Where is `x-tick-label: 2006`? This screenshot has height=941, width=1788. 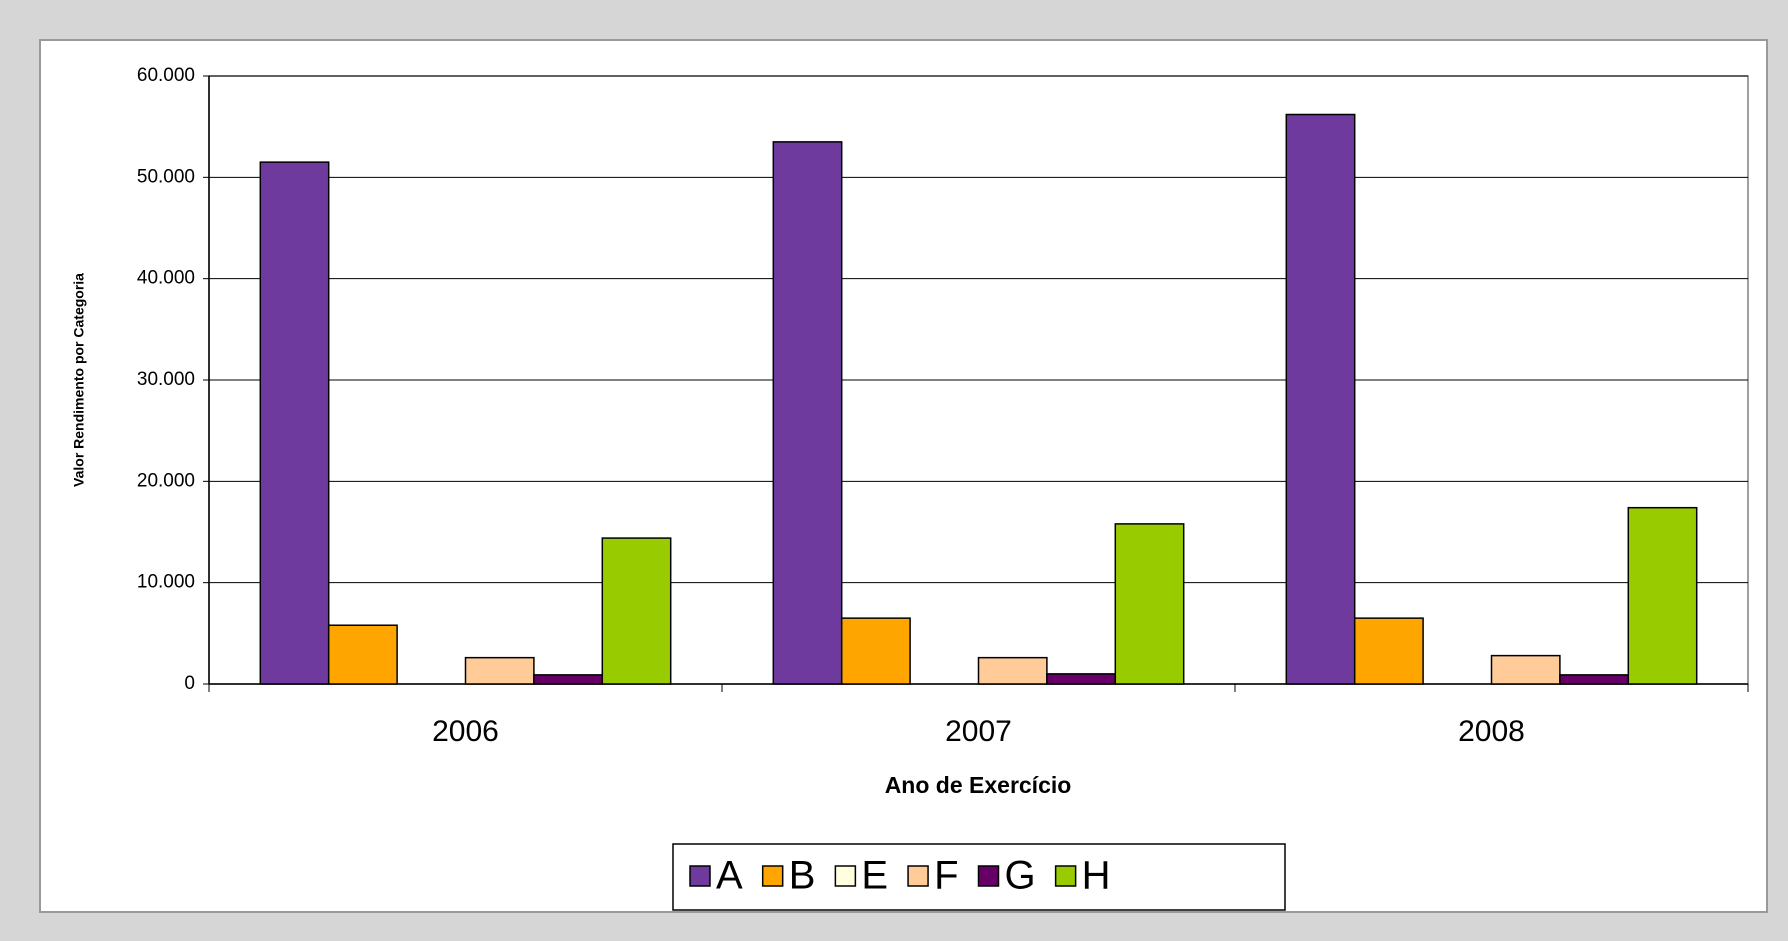
x-tick-label: 2006 is located at coordinates (465, 731).